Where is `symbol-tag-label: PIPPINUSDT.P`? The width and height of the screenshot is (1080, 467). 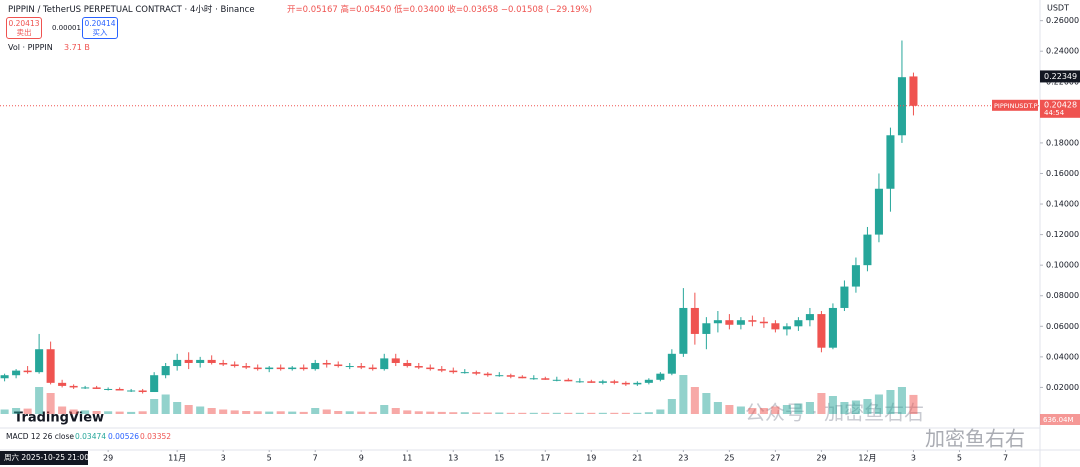
symbol-tag-label: PIPPINUSDT.P is located at coordinates (1016, 106).